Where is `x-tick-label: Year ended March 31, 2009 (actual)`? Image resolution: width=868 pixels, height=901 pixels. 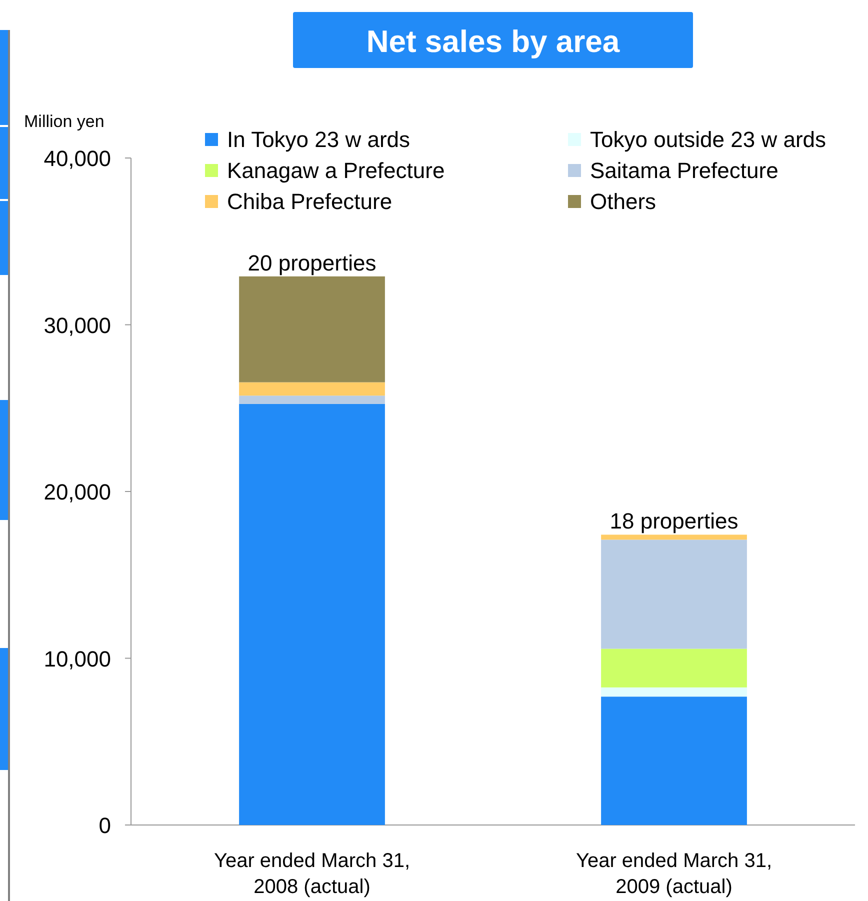 x-tick-label: Year ended March 31, 2009 (actual) is located at coordinates (674, 874).